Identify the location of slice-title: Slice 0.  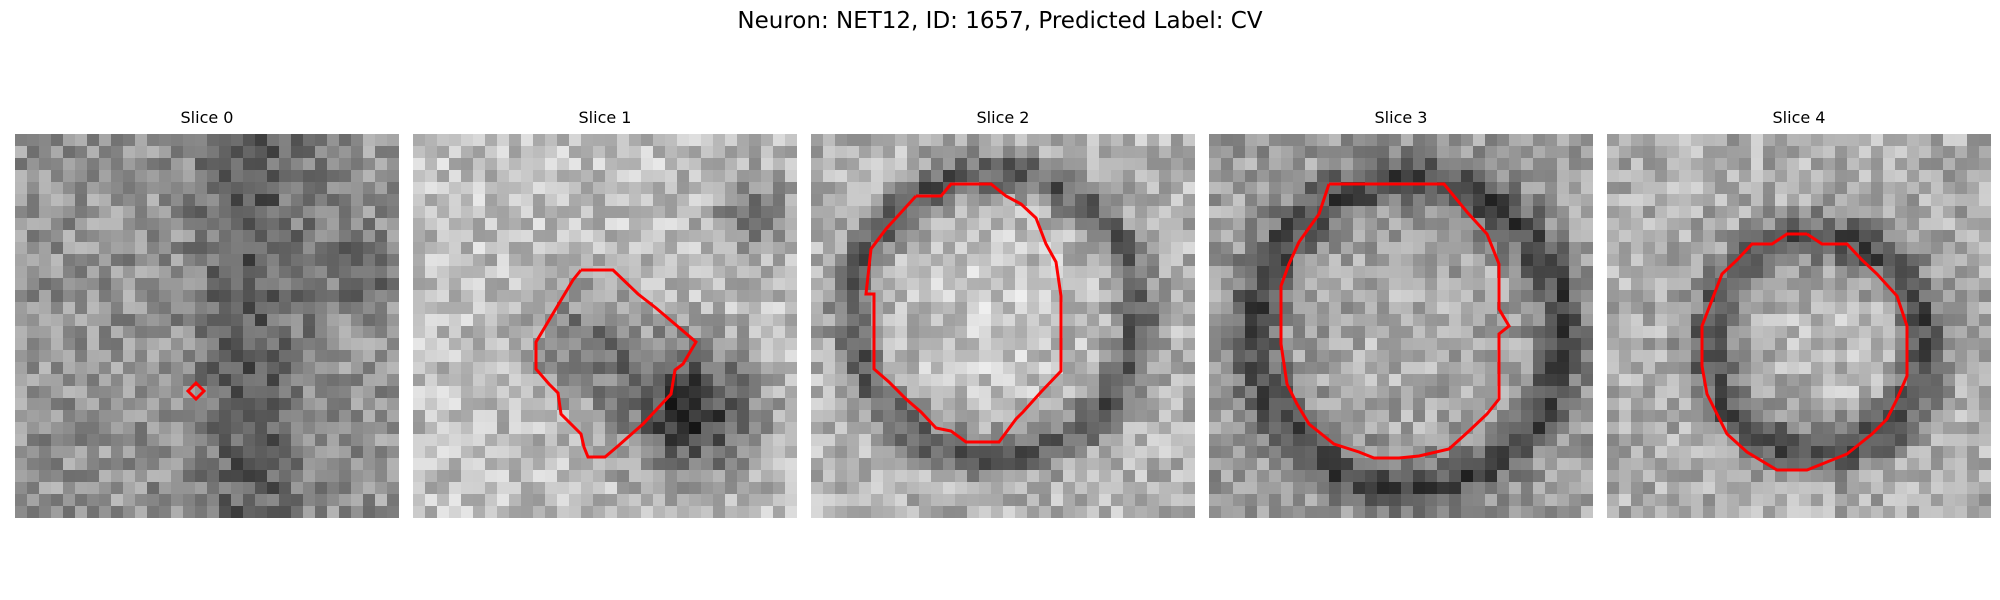
(207, 117).